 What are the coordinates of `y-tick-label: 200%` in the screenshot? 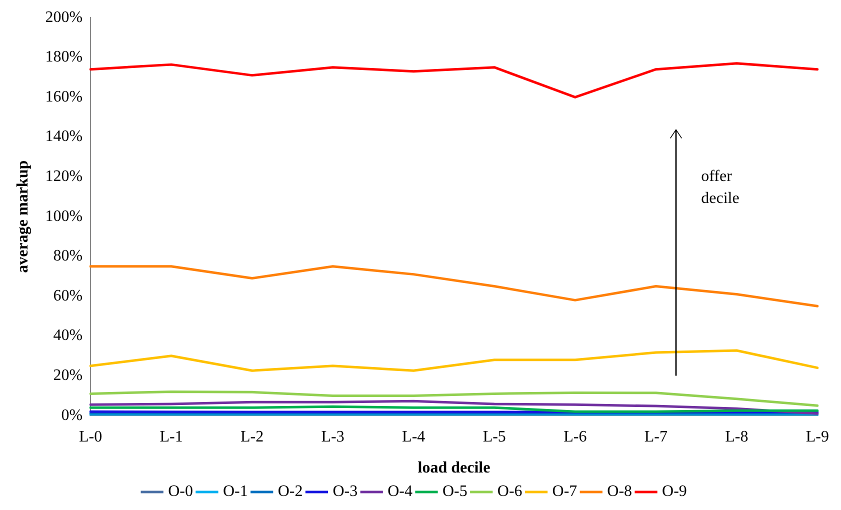 It's located at (64, 17).